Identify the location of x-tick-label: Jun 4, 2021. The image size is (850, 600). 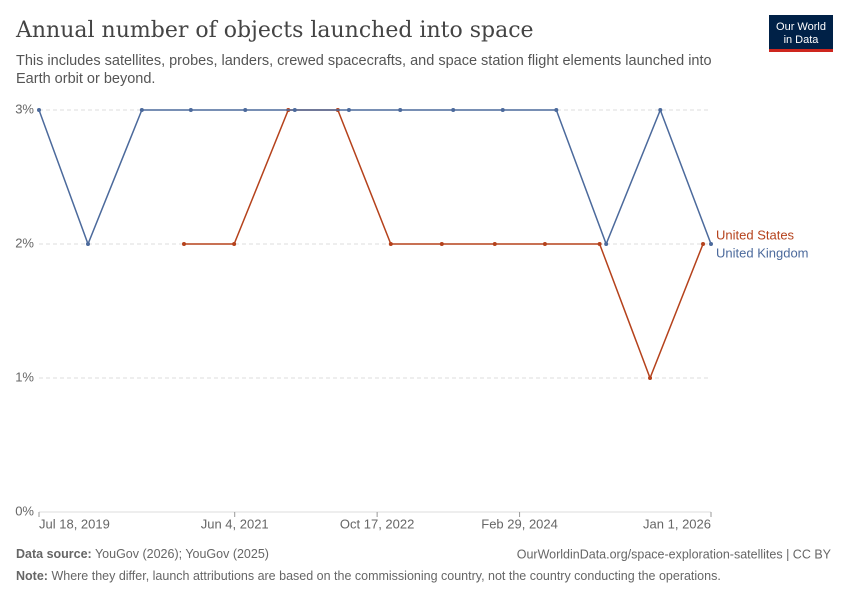
(235, 523).